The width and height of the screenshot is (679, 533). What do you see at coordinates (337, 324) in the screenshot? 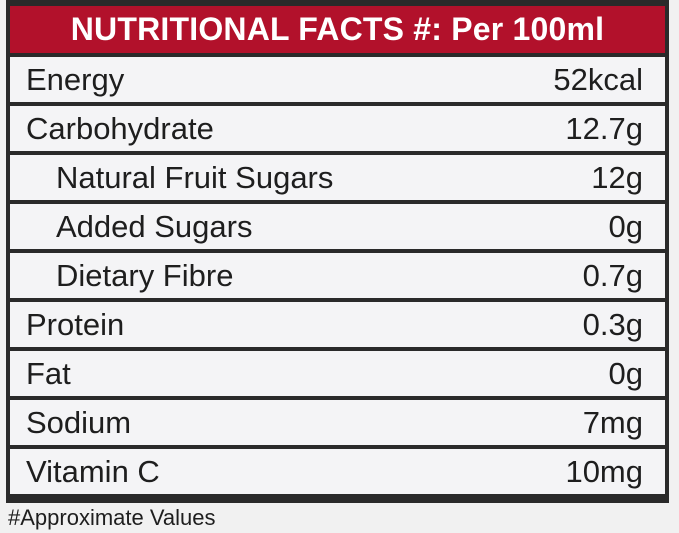
I see `nutrient-row-protein: Protein 0.3g` at bounding box center [337, 324].